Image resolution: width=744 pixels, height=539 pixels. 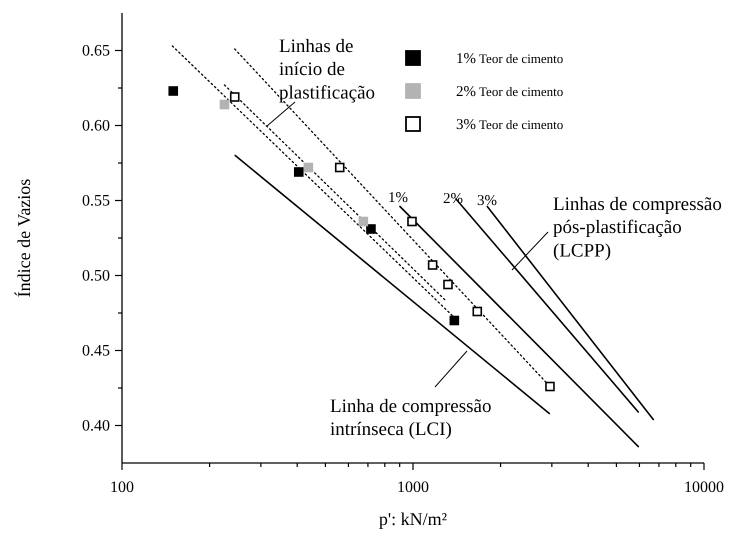 I want to click on legend-label: 3% Teor de cimento, so click(x=510, y=125).